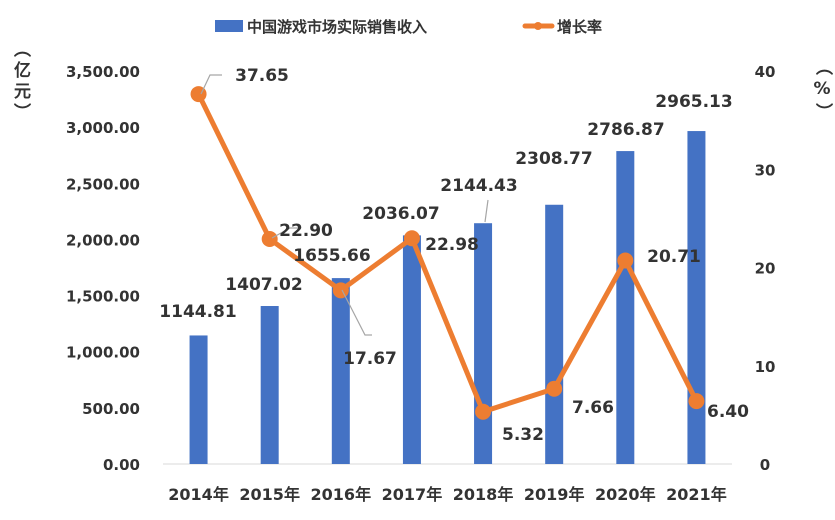 The image size is (835, 520). Describe the element at coordinates (262, 76) in the screenshot. I see `line-data-label: 37.65` at that location.